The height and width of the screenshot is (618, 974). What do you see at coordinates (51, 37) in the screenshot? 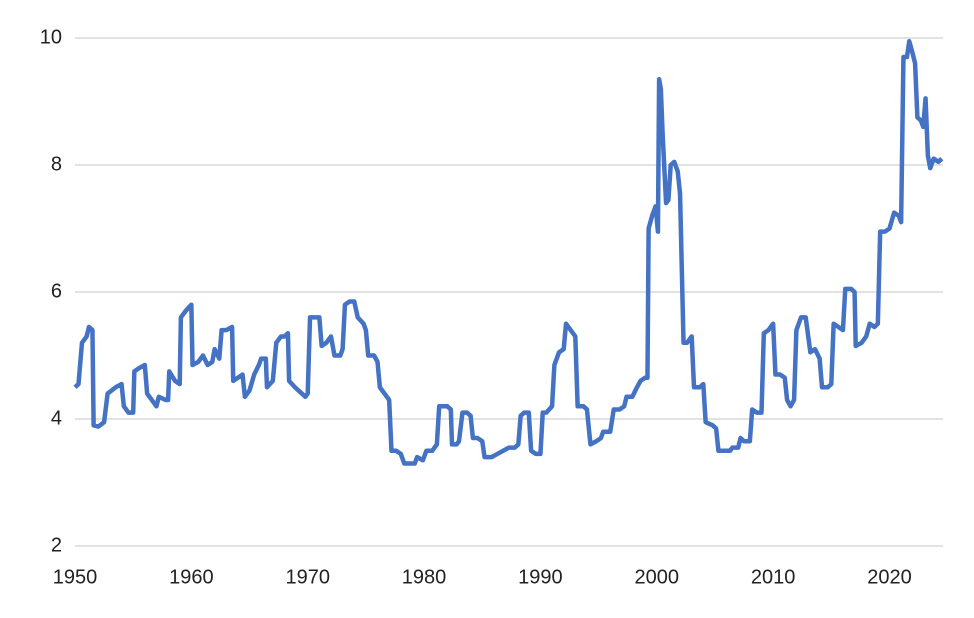
I see `y-tick-label: 10` at bounding box center [51, 37].